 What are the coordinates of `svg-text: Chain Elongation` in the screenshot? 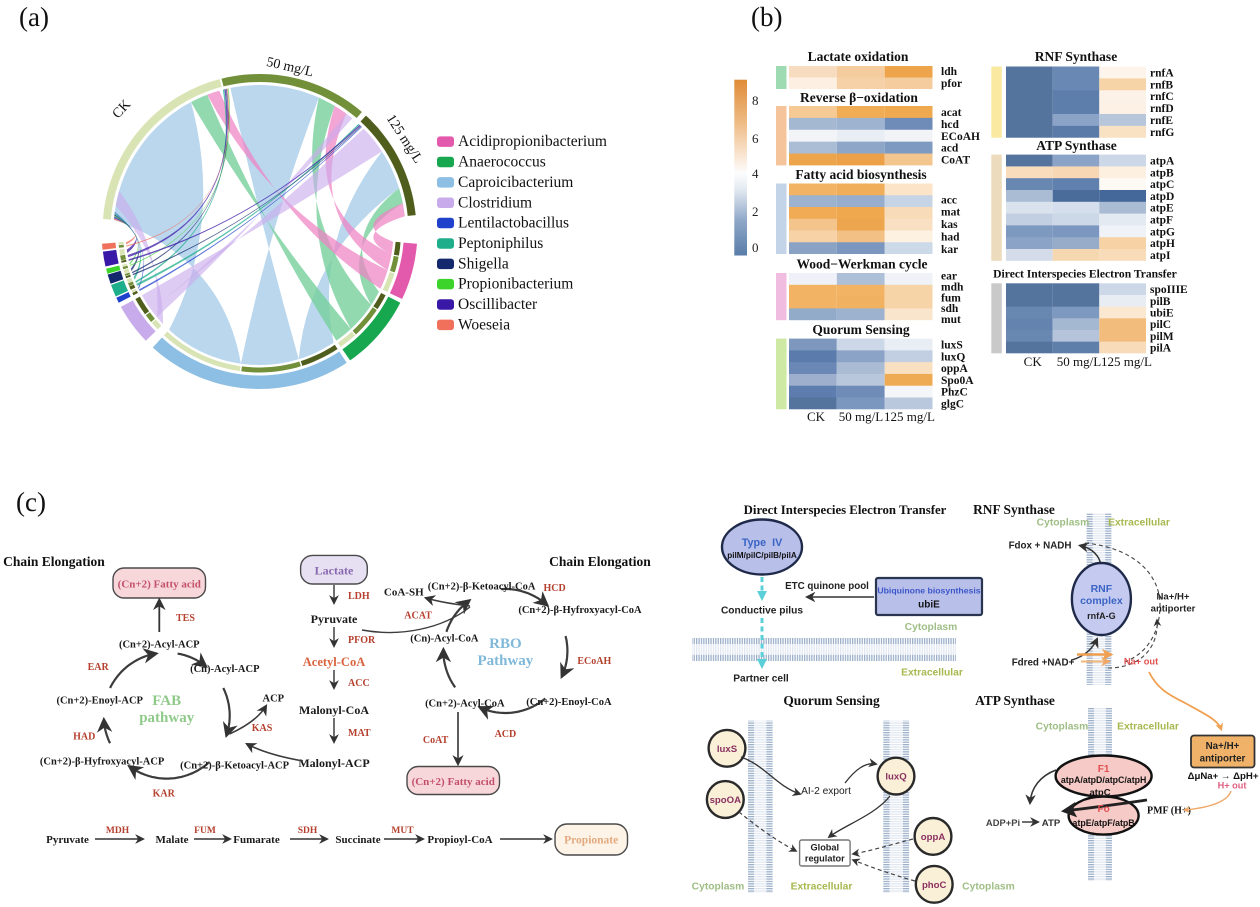 It's located at (600, 561).